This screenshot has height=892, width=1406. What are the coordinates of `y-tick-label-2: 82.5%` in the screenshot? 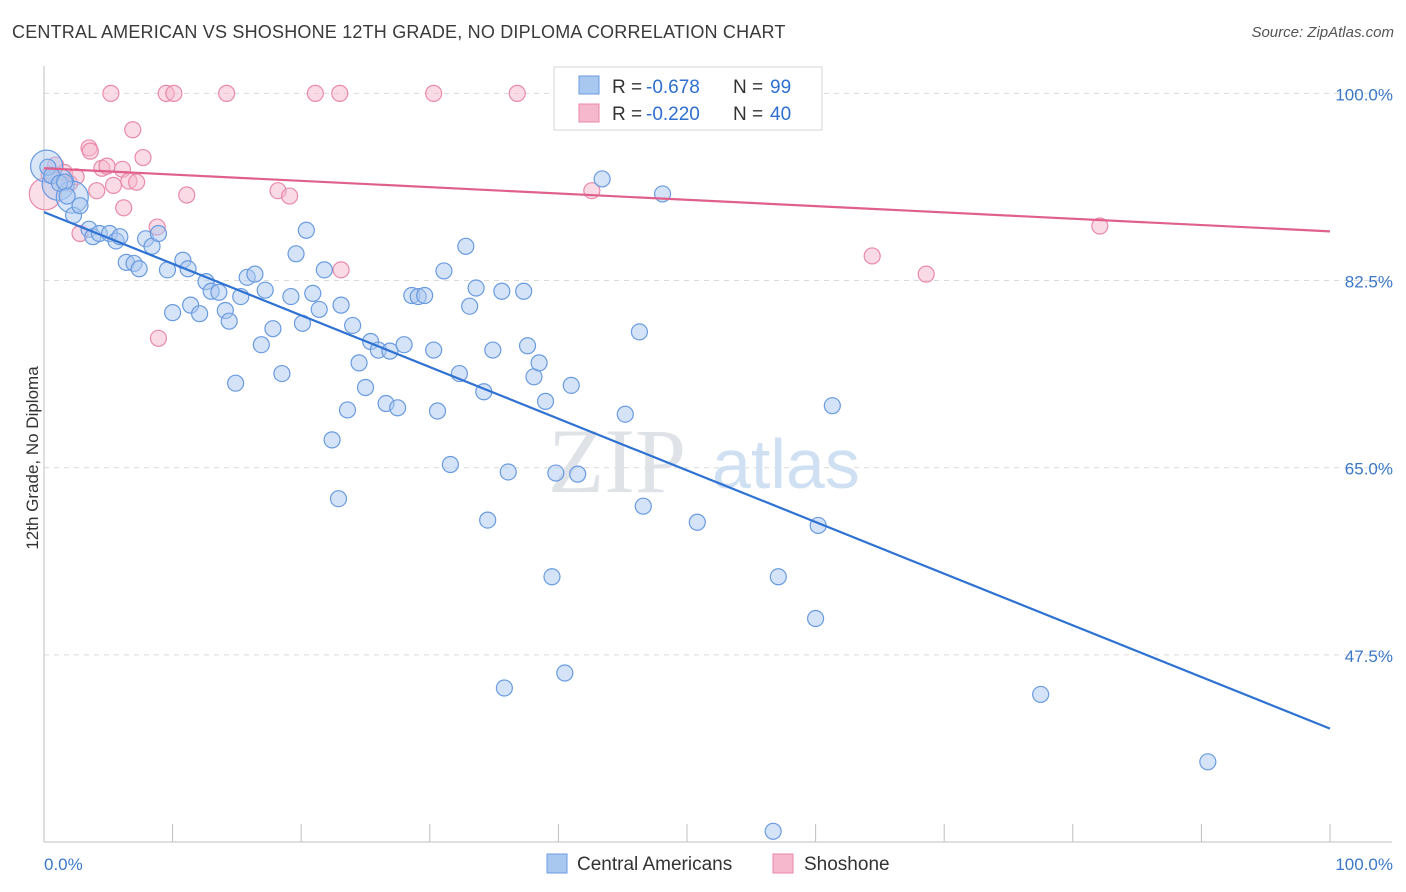 It's located at (1369, 282).